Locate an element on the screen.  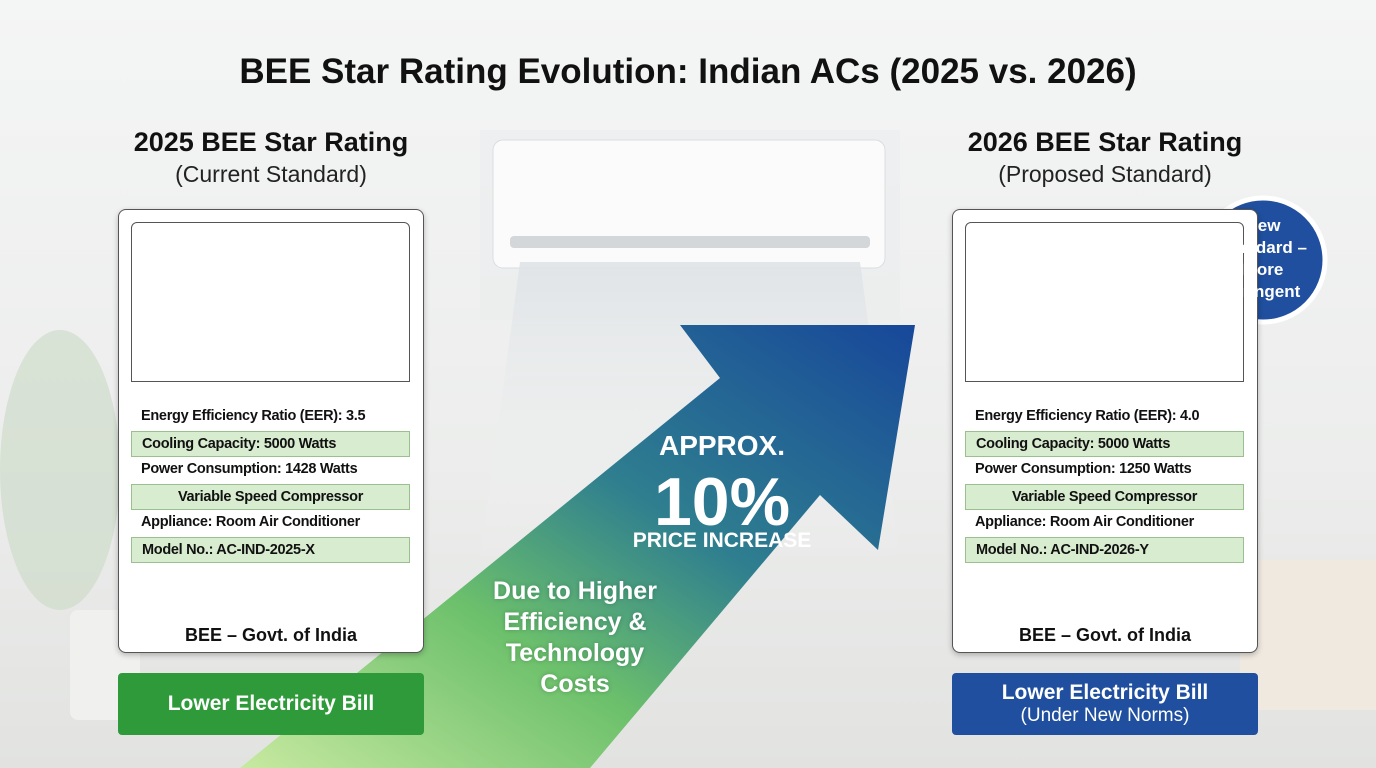
spec-row: Power Consumption: 1428 Watts is located at coordinates (249, 469).